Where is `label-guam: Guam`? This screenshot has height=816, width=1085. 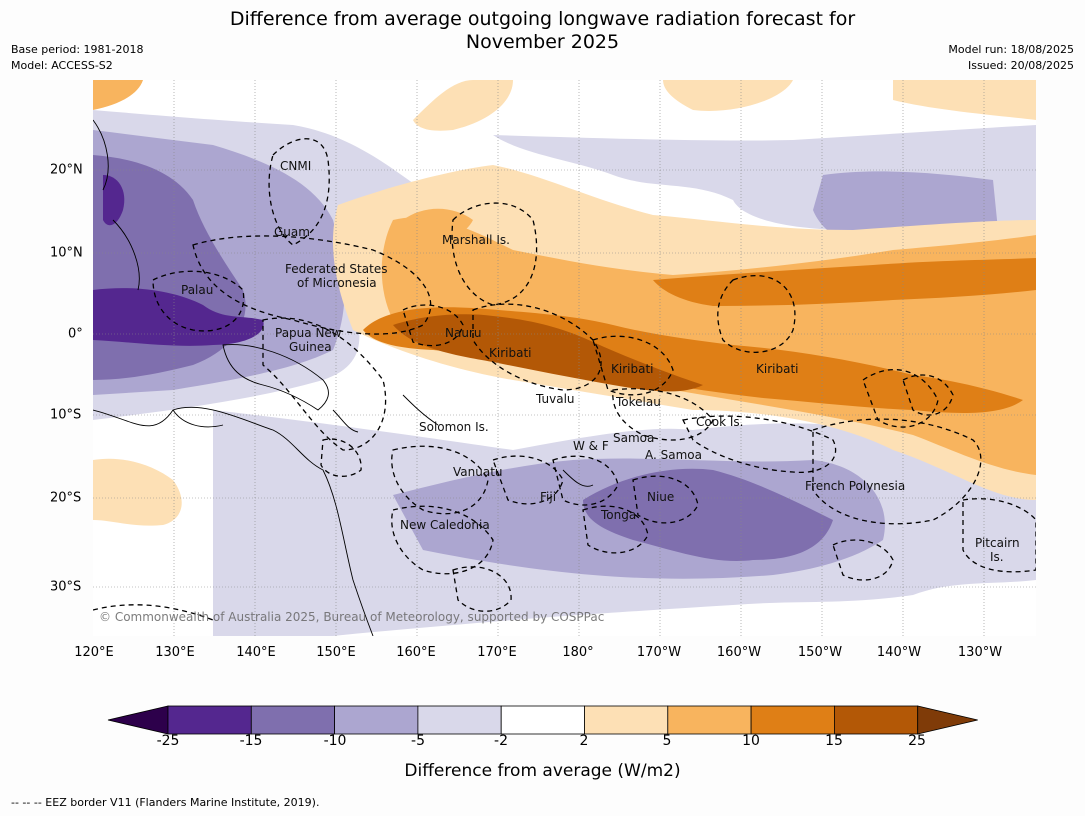 label-guam: Guam is located at coordinates (292, 232).